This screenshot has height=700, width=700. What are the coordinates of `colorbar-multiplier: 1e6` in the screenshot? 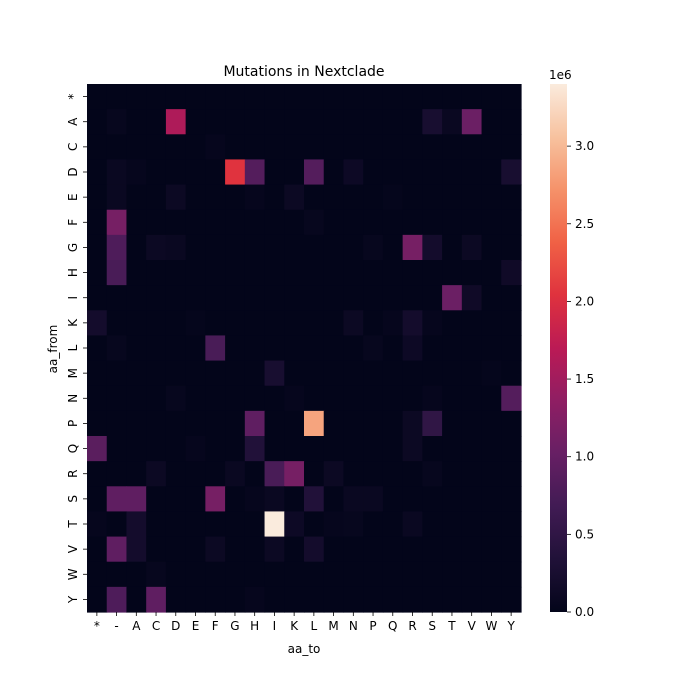 It's located at (560, 75).